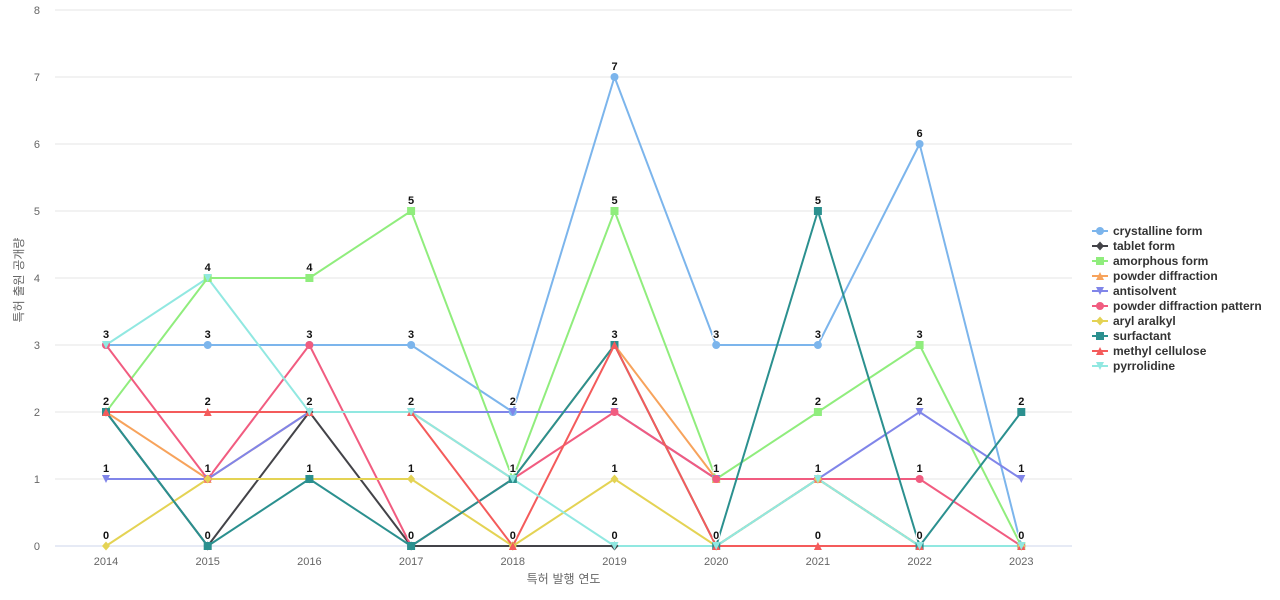 The height and width of the screenshot is (600, 1280). I want to click on y-tick-label: 3, so click(37, 346).